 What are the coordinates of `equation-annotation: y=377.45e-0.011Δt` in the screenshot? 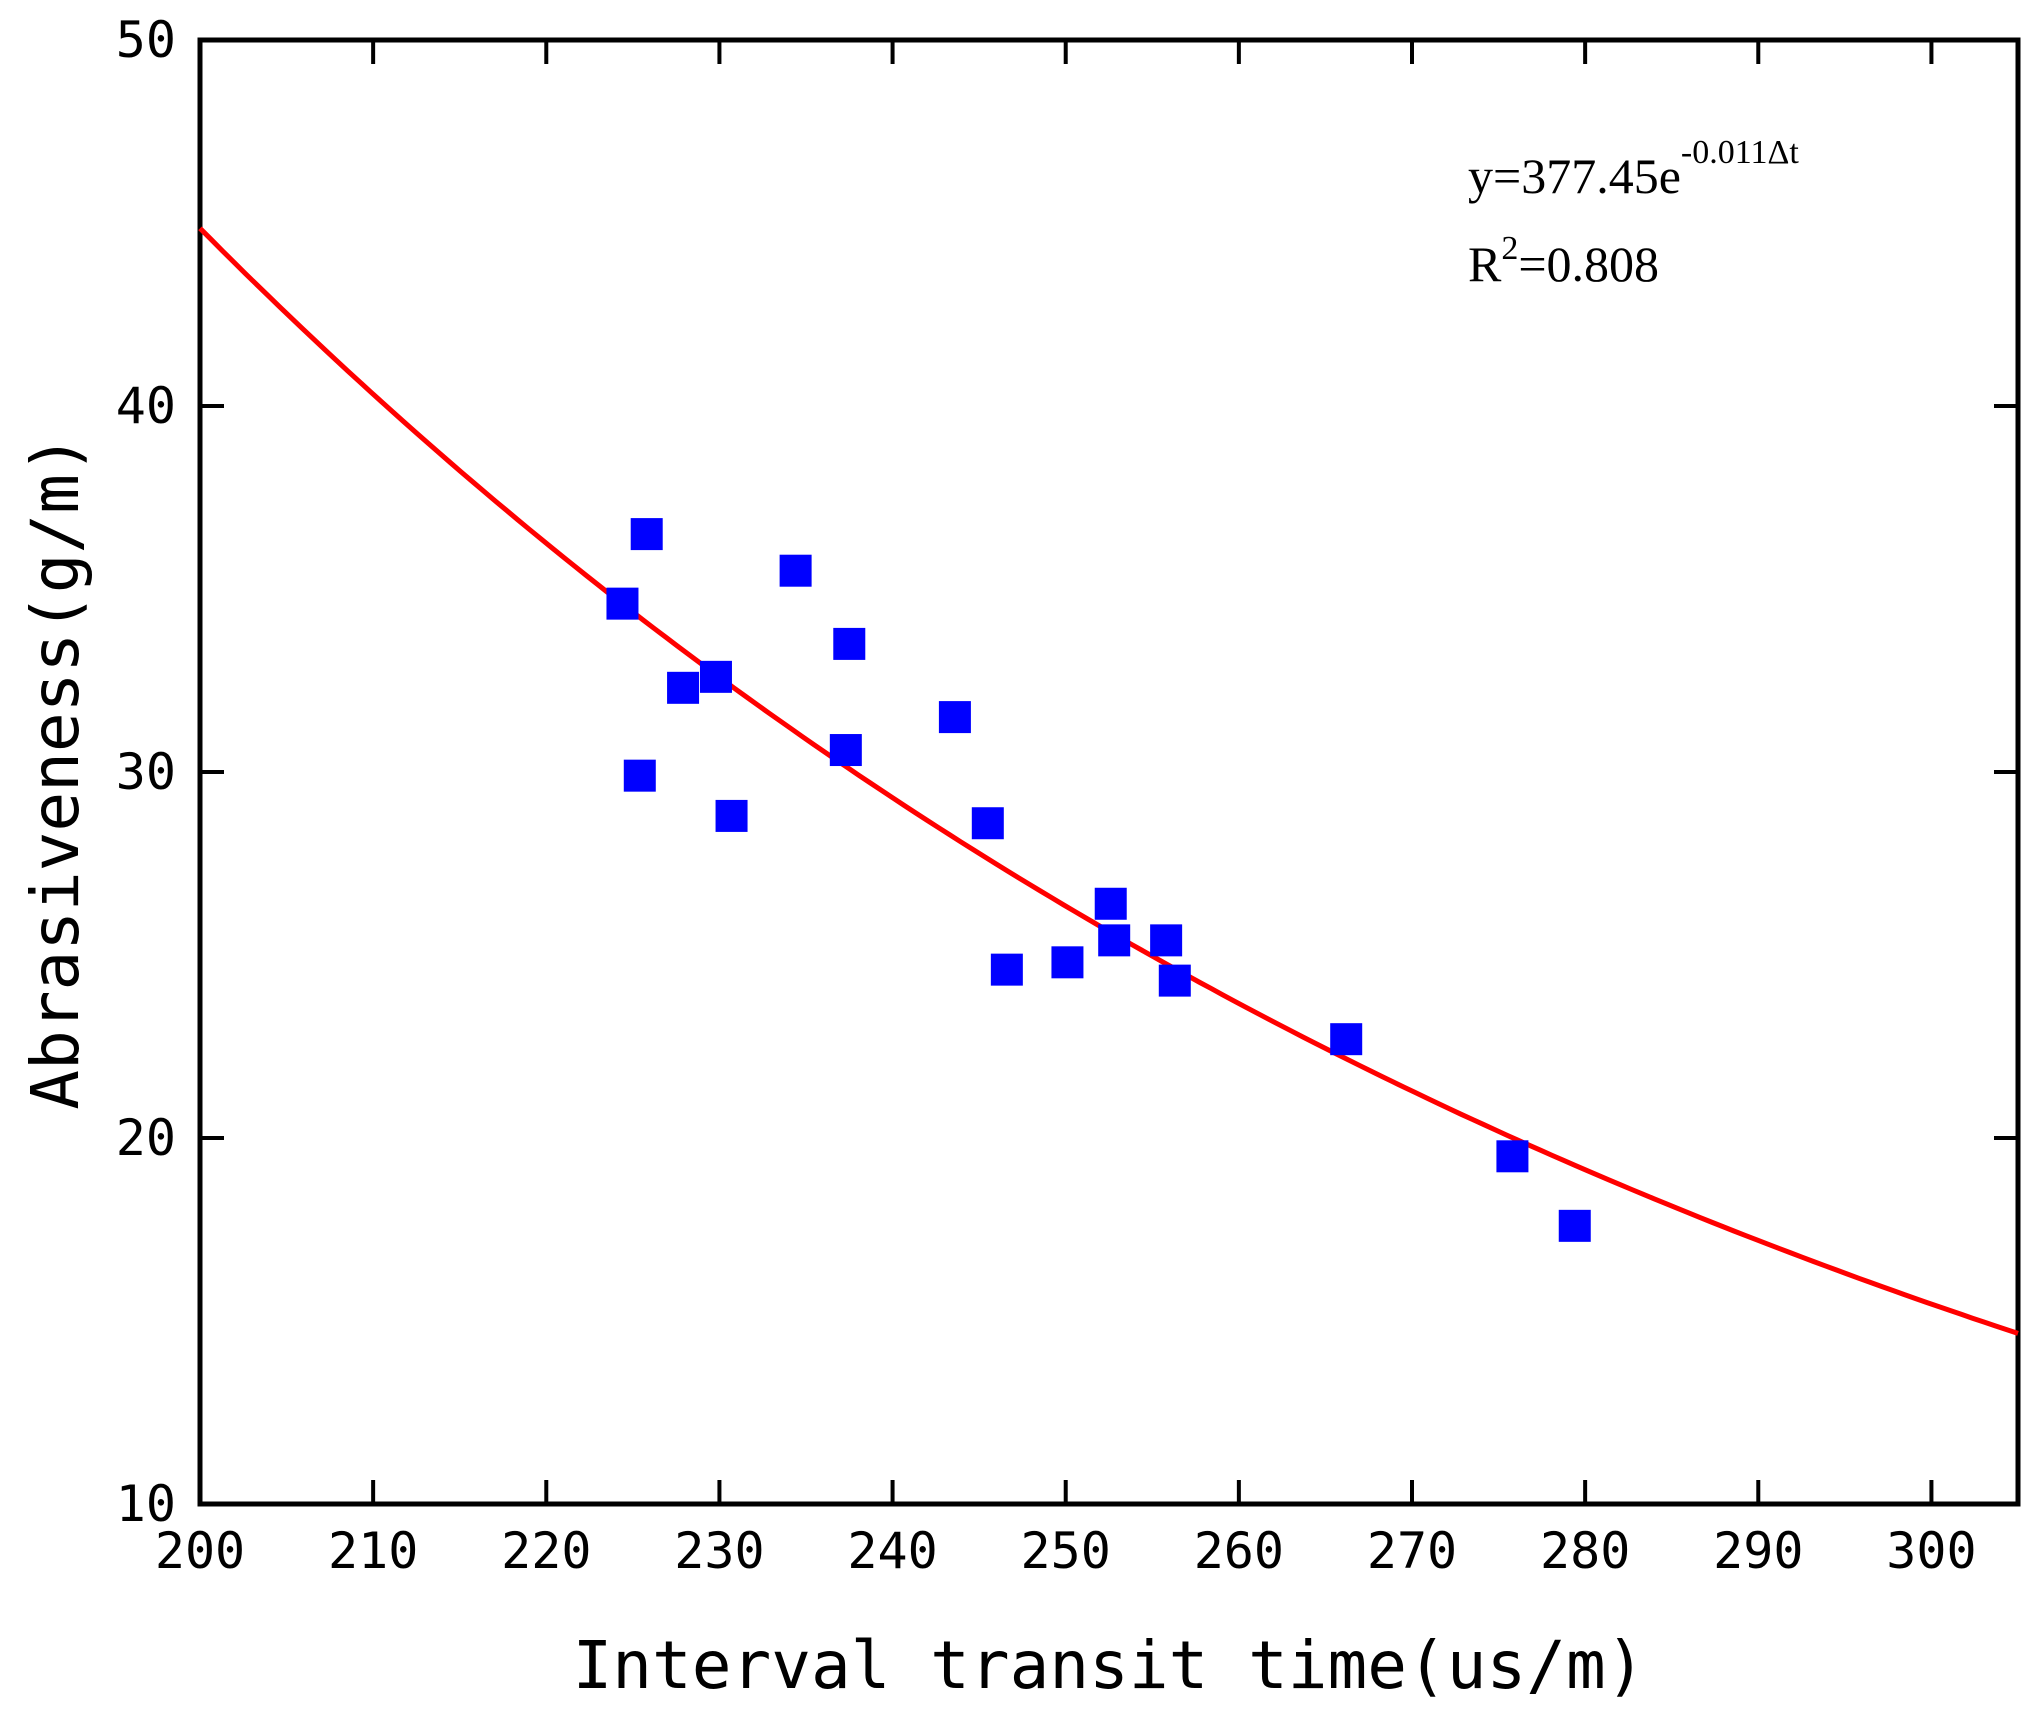 It's located at (1633, 169).